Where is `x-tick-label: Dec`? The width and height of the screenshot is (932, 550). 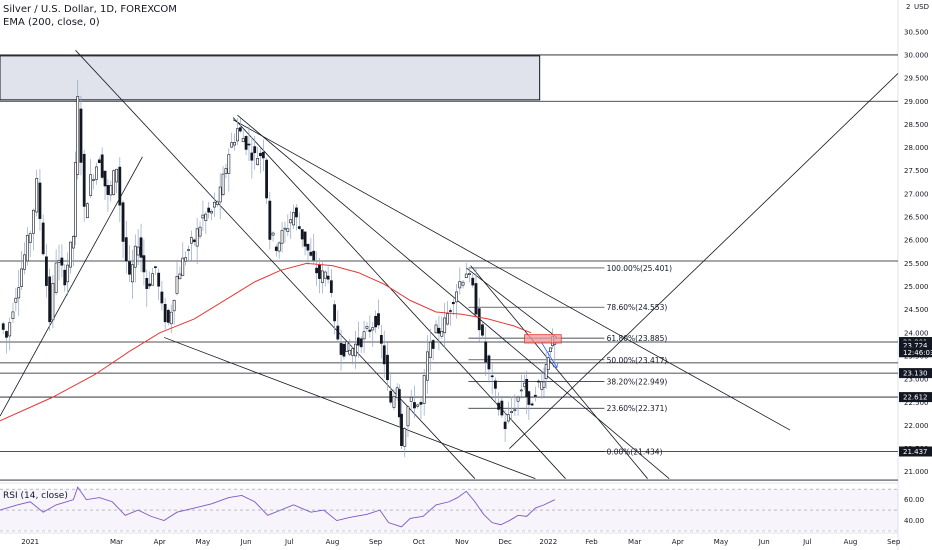 x-tick-label: Dec is located at coordinates (505, 542).